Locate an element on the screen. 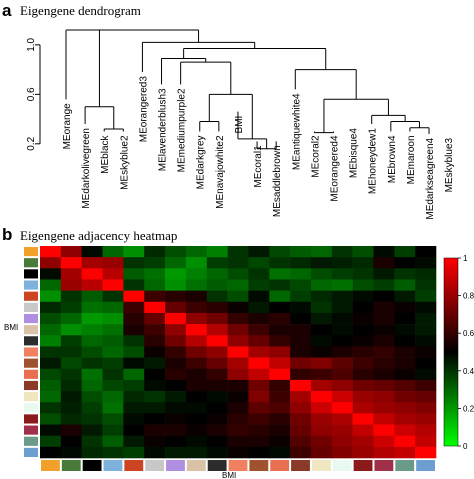 This screenshot has width=474, height=479. row-color-bar is located at coordinates (31, 352).